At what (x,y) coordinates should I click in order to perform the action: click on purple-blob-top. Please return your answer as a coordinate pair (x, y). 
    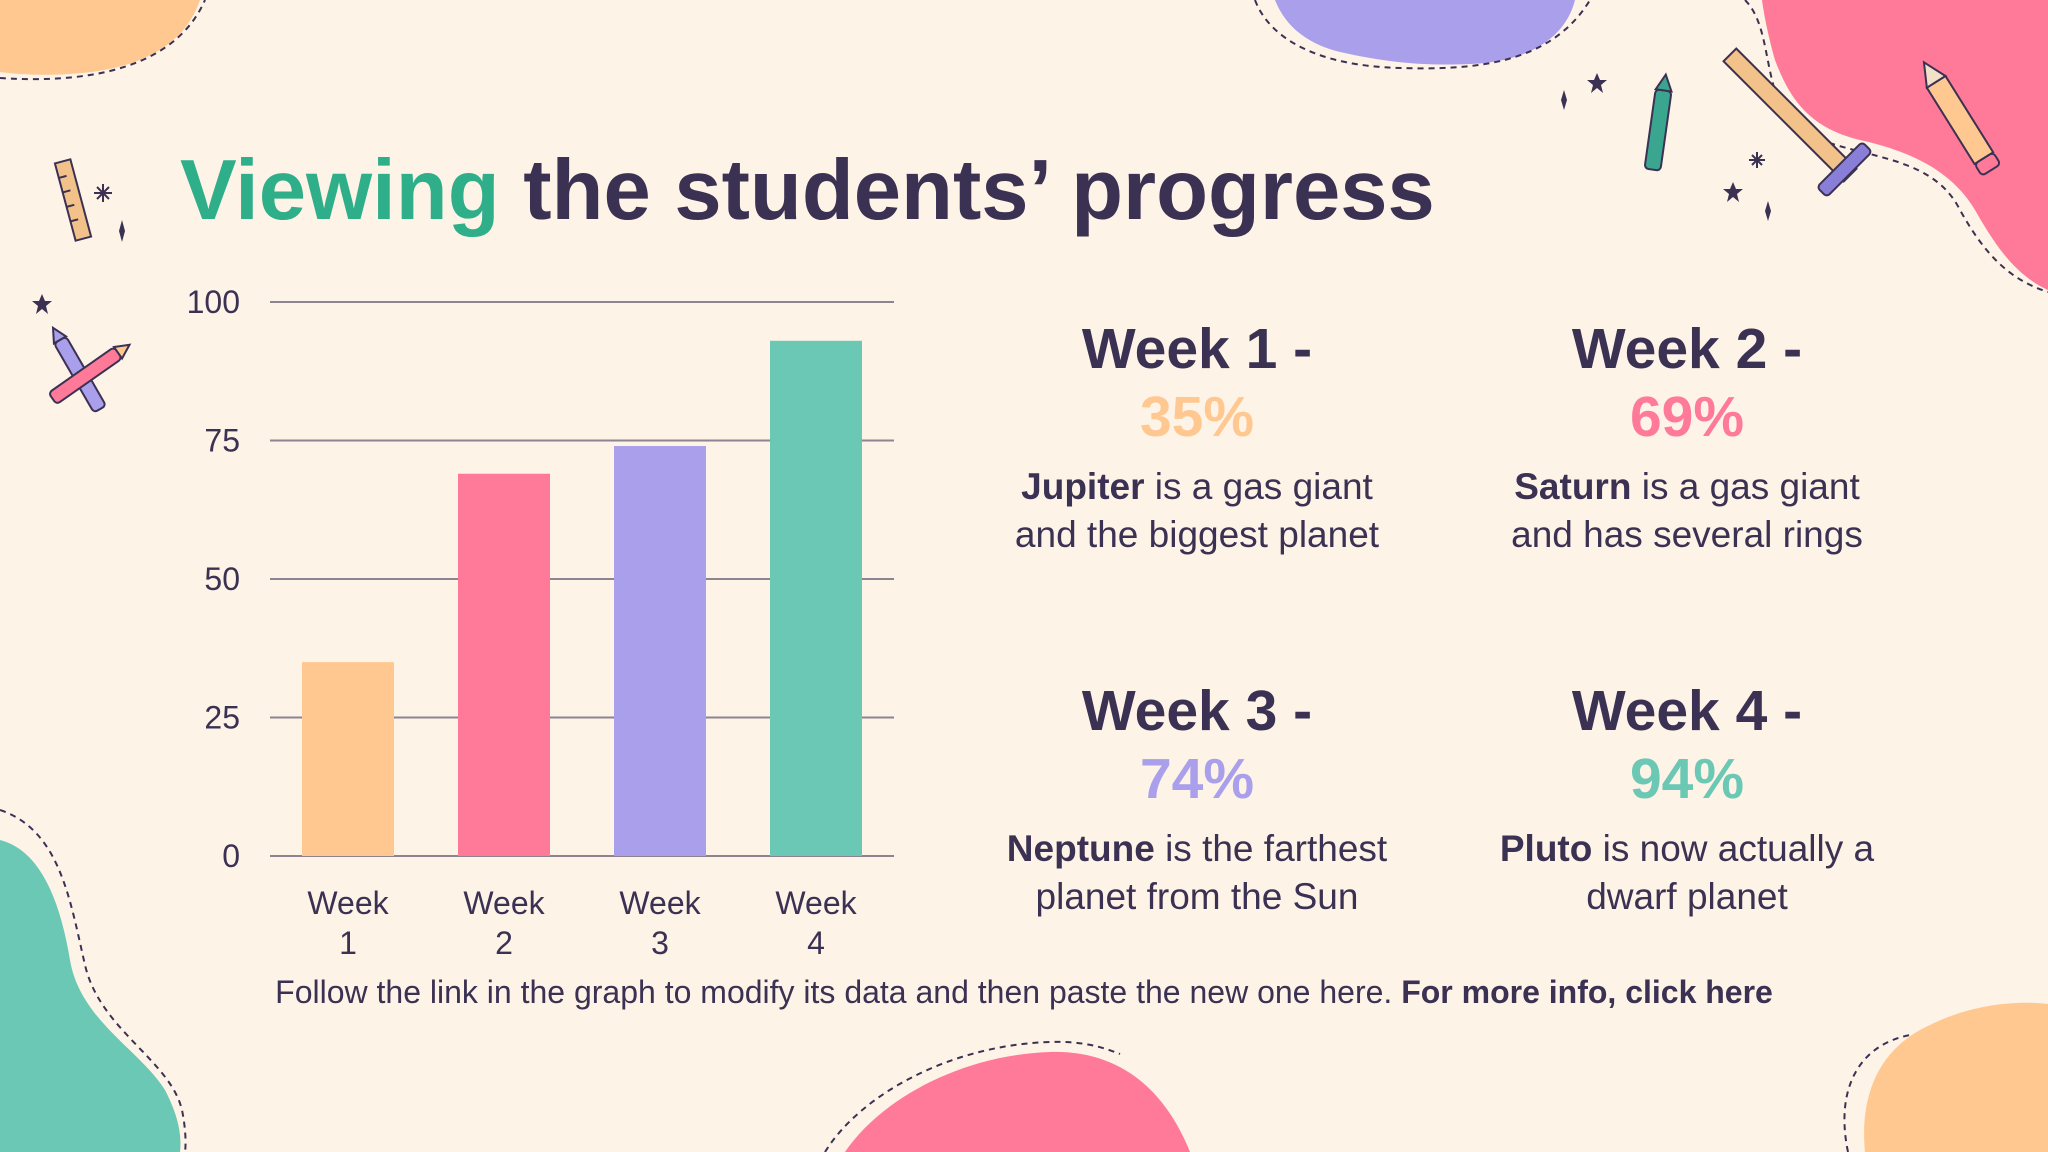
    Looking at the image, I should click on (1425, 32).